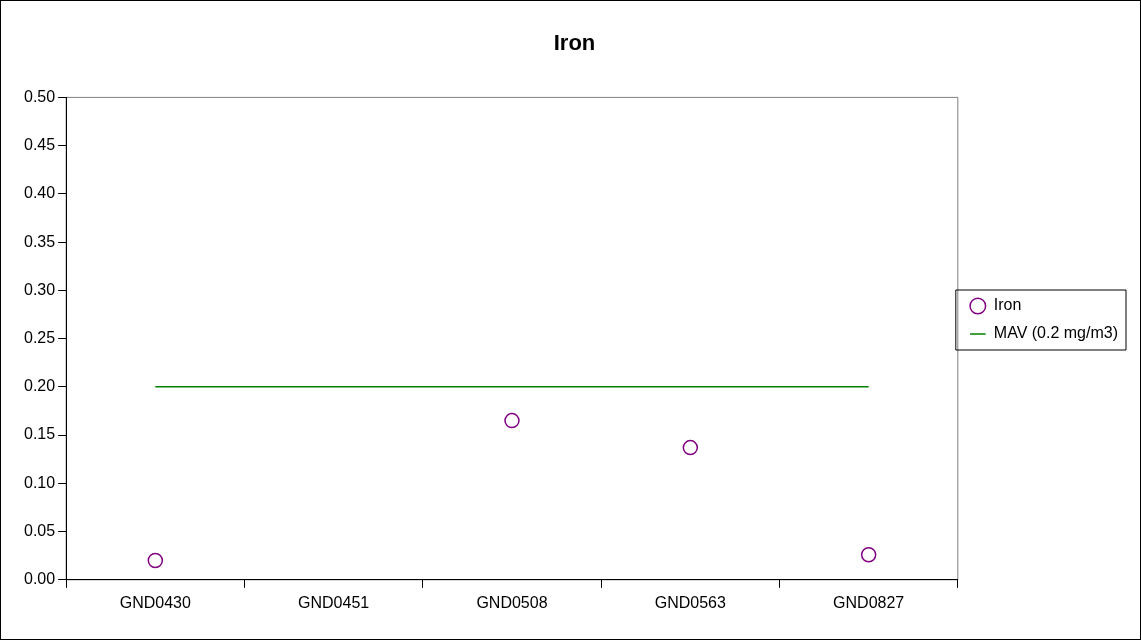  Describe the element at coordinates (40, 386) in the screenshot. I see `y-tick-label: 0.20` at that location.